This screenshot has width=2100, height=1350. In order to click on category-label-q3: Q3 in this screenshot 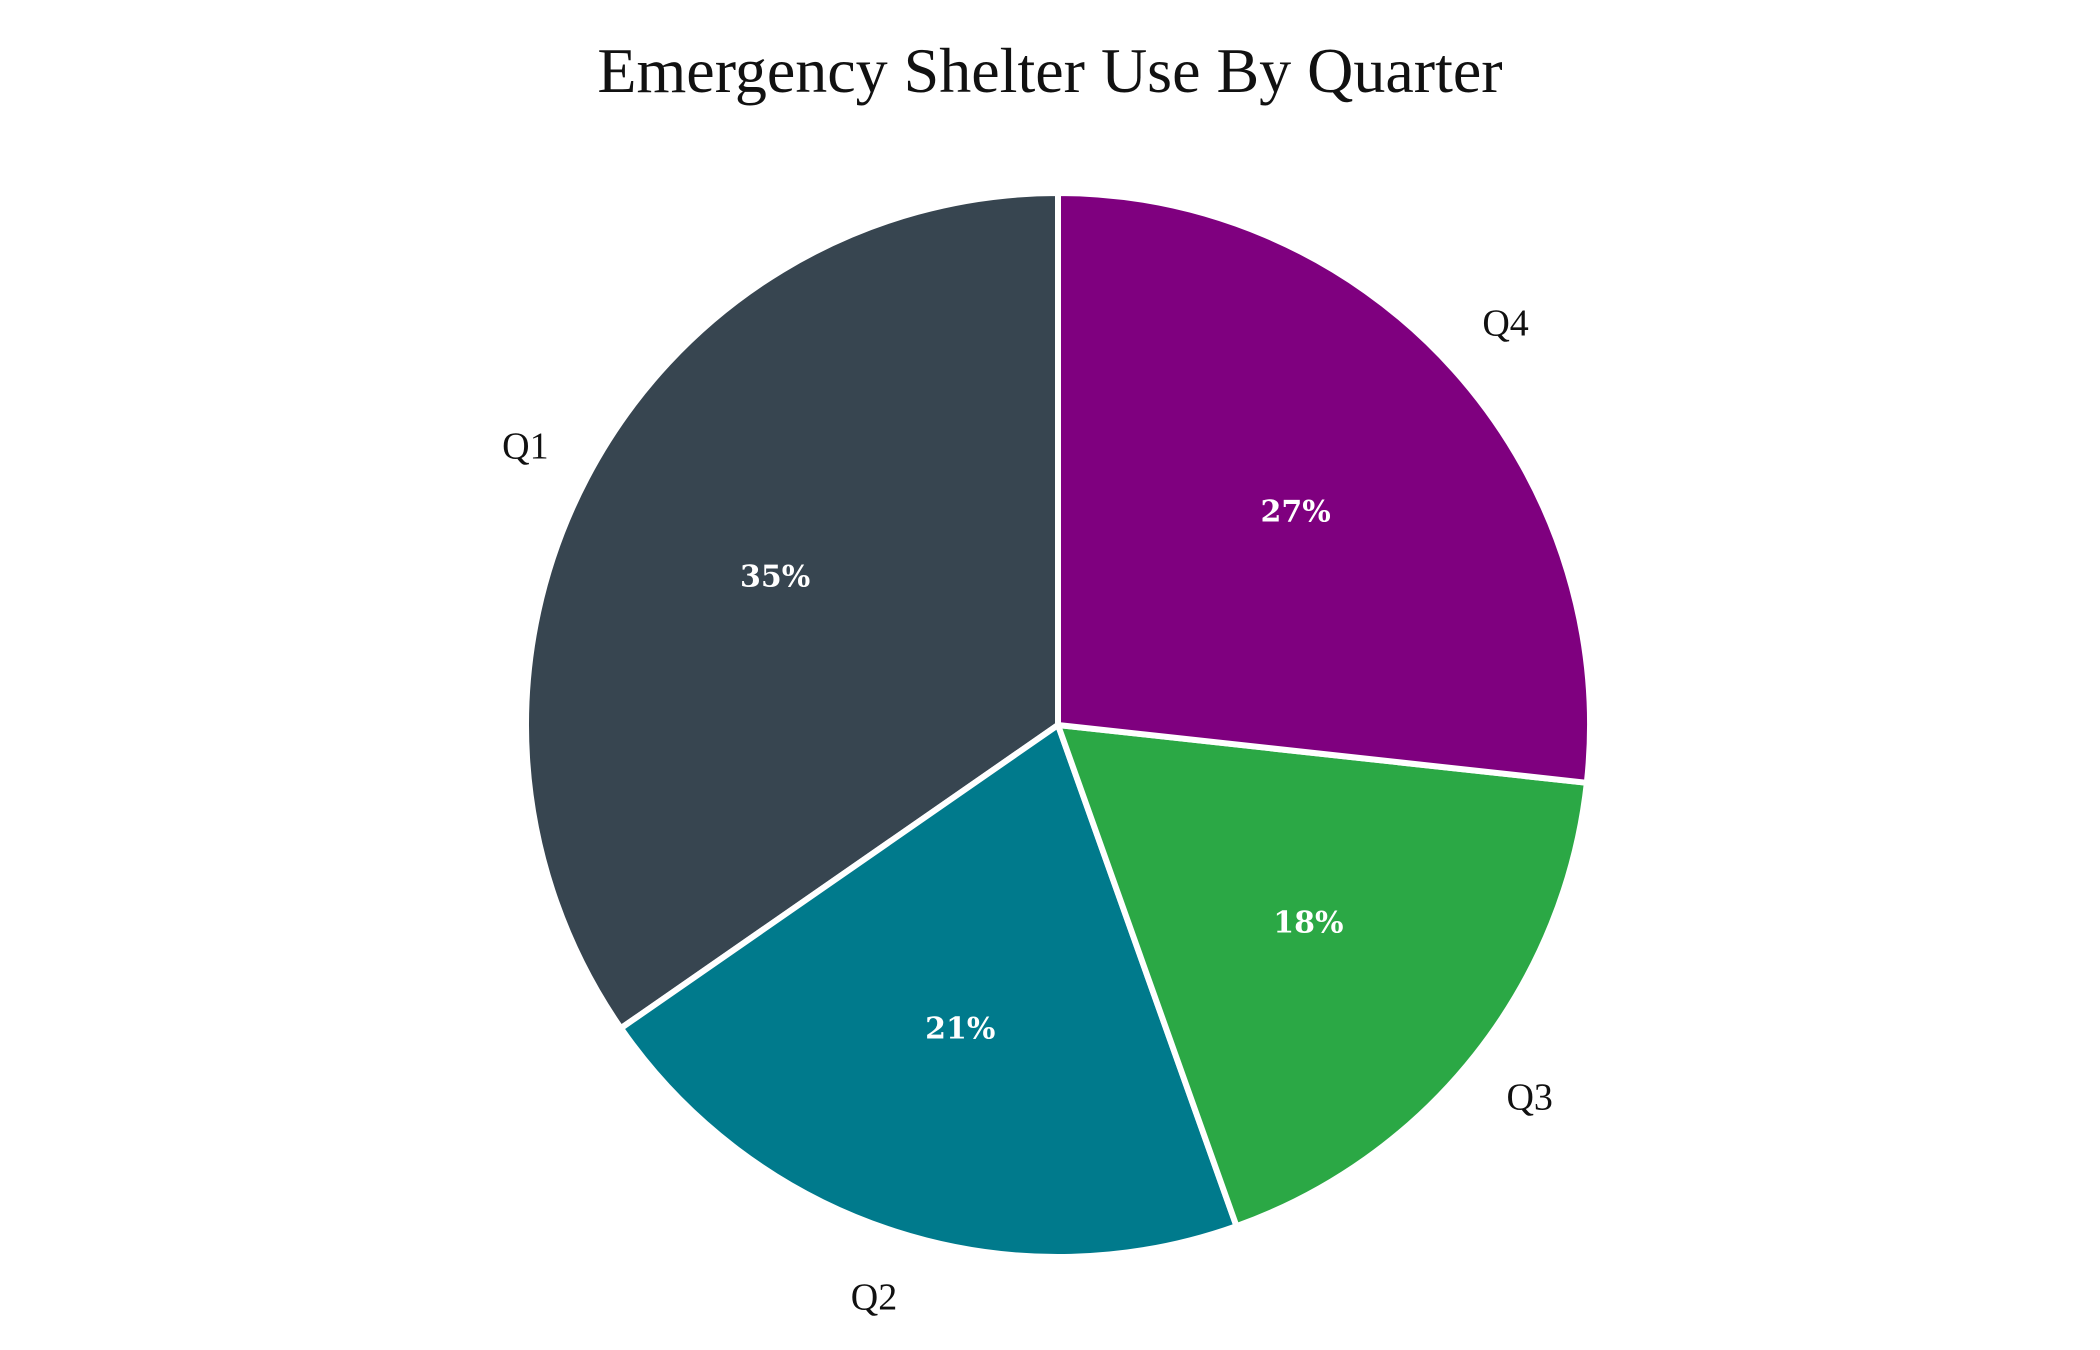, I will do `click(1529, 1098)`.